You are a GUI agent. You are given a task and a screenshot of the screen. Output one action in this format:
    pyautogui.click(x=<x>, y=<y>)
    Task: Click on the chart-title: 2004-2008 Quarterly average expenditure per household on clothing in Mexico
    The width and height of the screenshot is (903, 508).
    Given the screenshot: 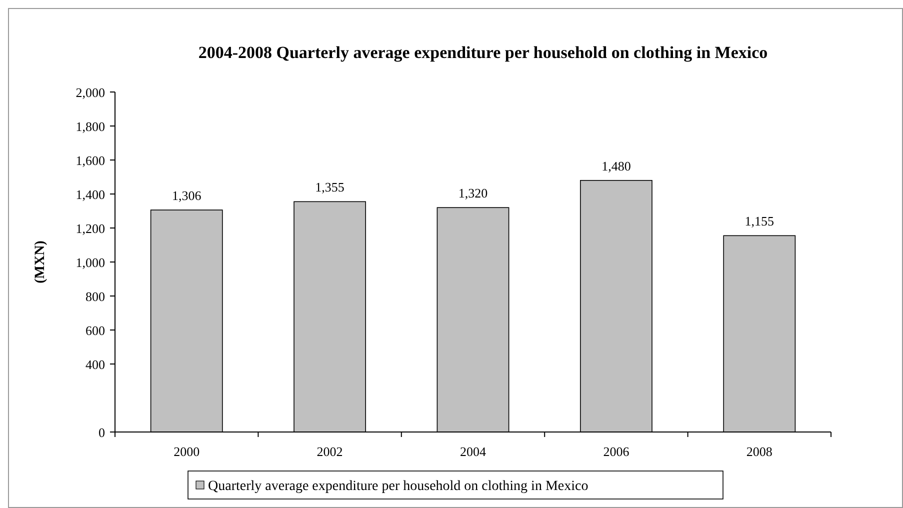 What is the action you would take?
    pyautogui.click(x=483, y=52)
    